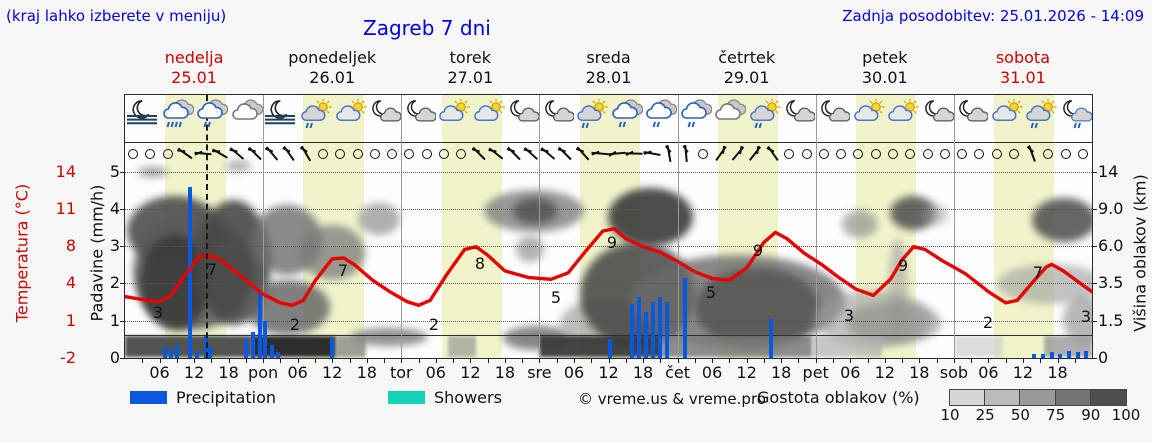 The width and height of the screenshot is (1152, 443). I want to click on copyright-link: © vreme.us & vreme.pro, so click(672, 399).